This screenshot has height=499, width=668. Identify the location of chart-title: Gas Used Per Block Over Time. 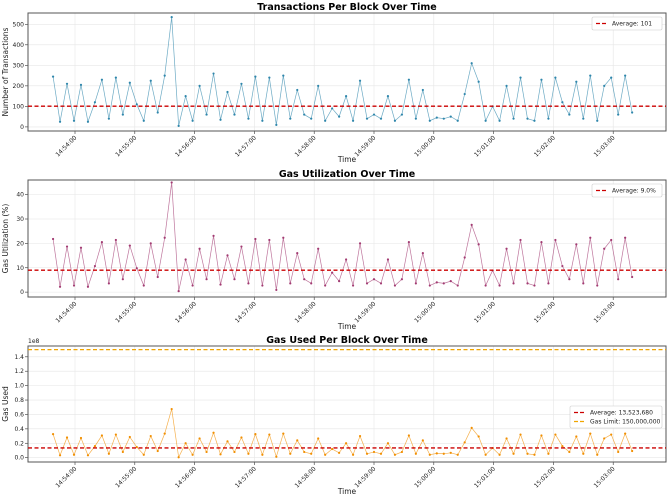
(347, 340).